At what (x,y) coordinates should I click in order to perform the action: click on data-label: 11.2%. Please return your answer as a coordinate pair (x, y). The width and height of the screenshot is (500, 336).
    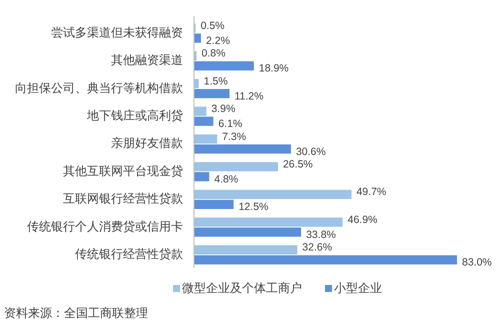
    Looking at the image, I should click on (249, 96).